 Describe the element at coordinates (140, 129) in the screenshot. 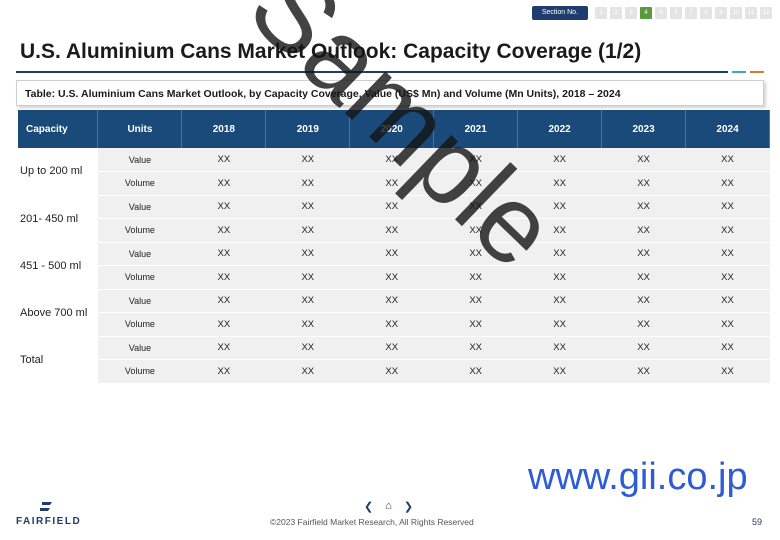

I see `header-units: Units` at that location.